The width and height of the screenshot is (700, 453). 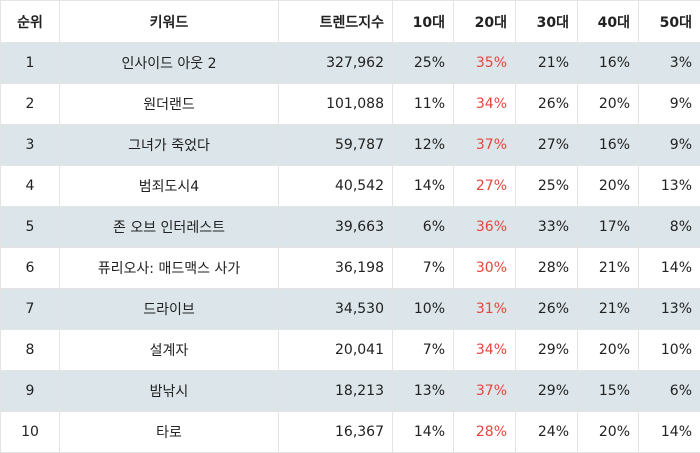 What do you see at coordinates (169, 63) in the screenshot?
I see `keyword-cell: 인사이드 아웃 2` at bounding box center [169, 63].